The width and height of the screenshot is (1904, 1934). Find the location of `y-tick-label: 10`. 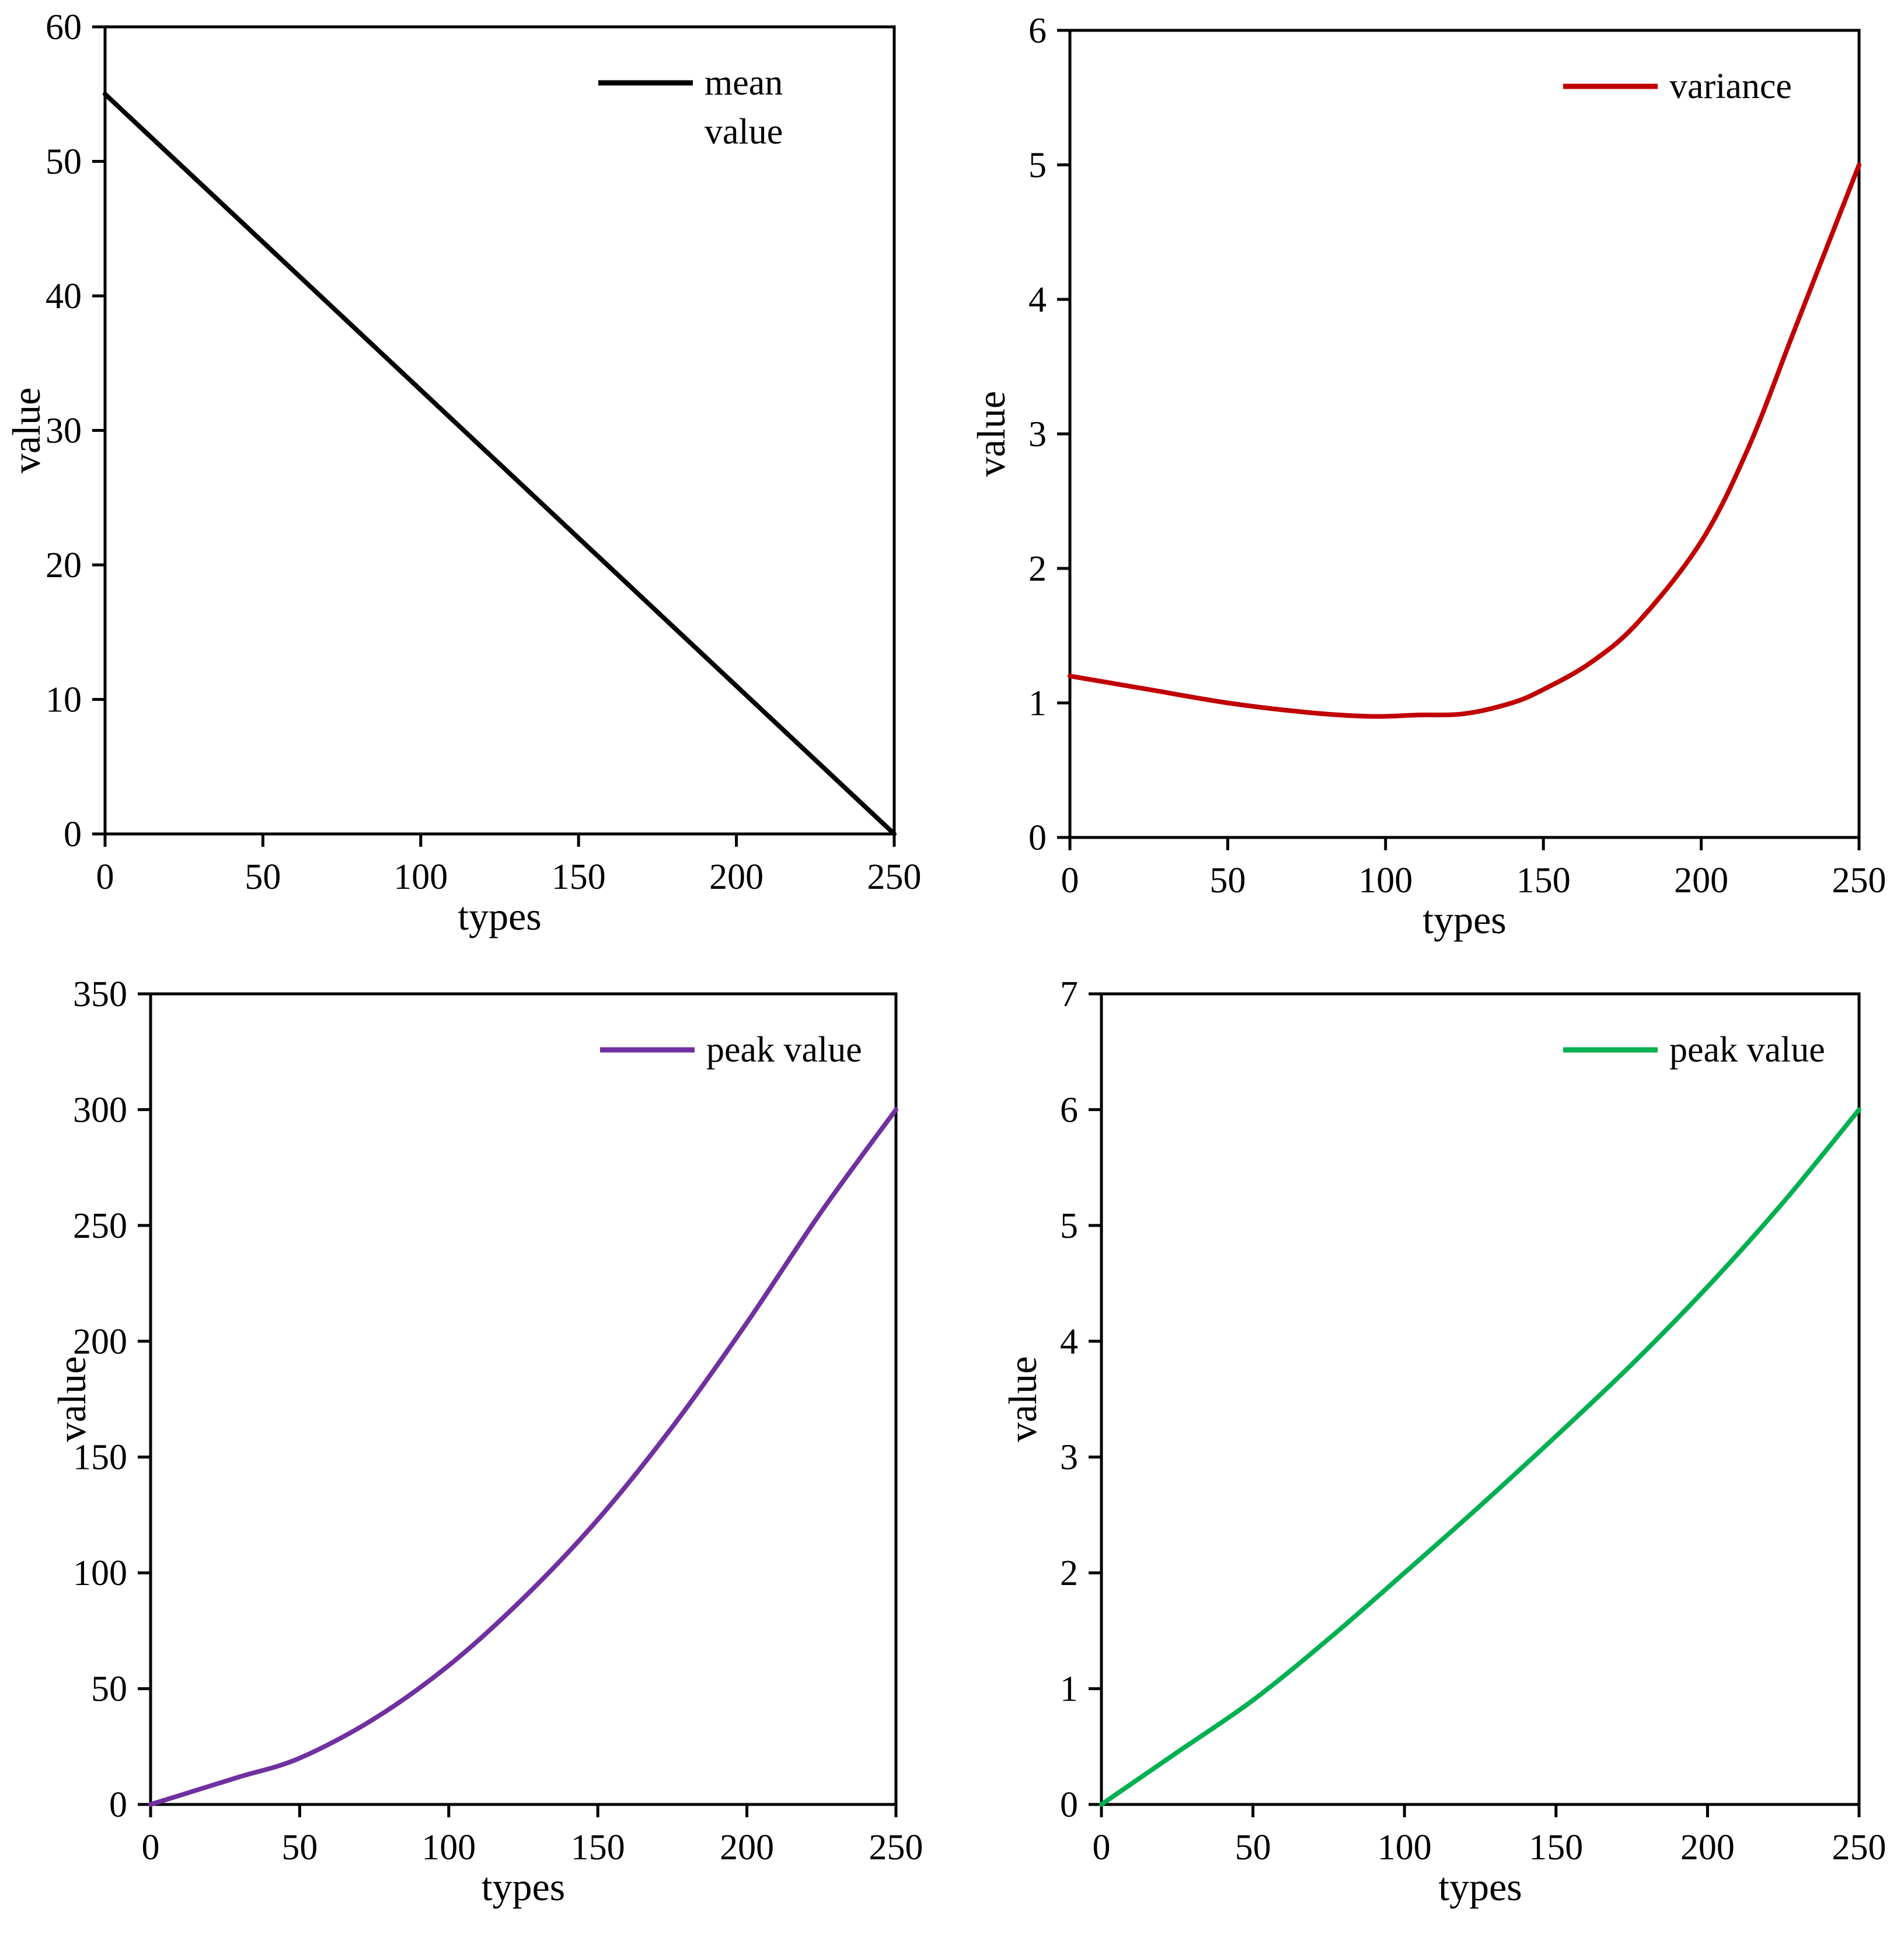

y-tick-label: 10 is located at coordinates (64, 700).